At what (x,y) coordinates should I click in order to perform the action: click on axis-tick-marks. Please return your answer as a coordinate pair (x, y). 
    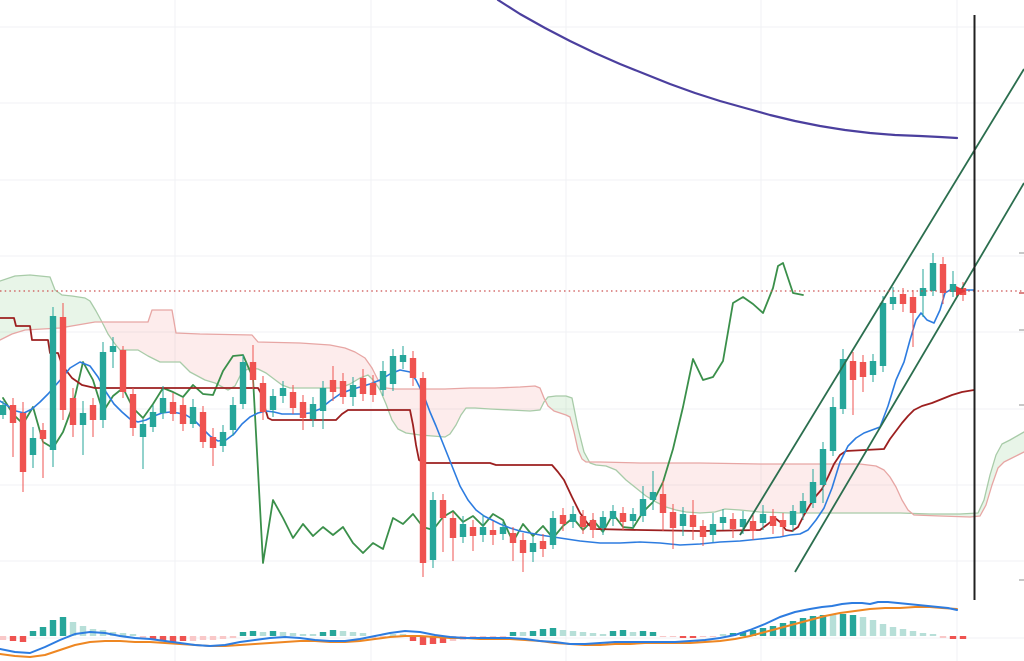
    Looking at the image, I should click on (1021, 416).